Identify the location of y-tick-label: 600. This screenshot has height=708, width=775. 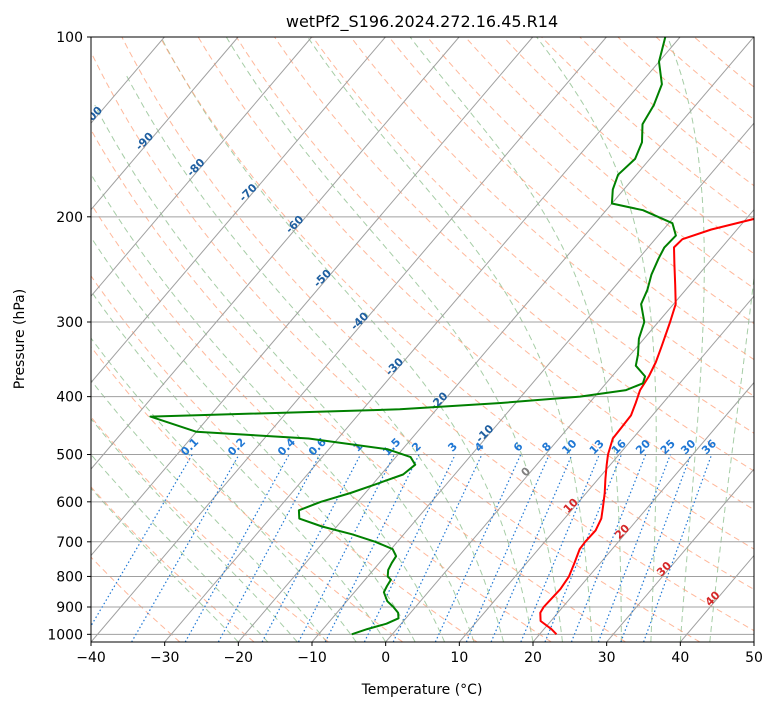
(69, 503).